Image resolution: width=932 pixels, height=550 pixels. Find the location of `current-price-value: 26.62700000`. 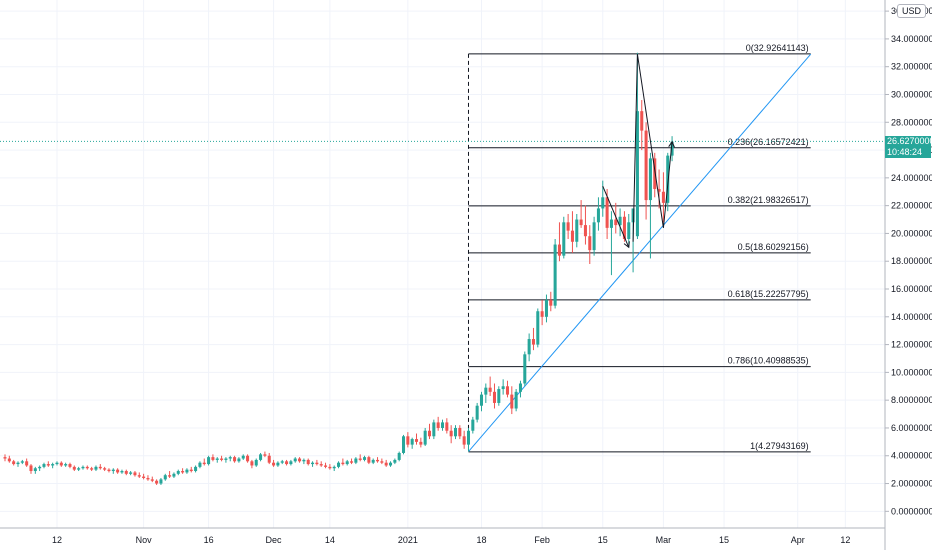

current-price-value: 26.62700000 is located at coordinates (909, 141).